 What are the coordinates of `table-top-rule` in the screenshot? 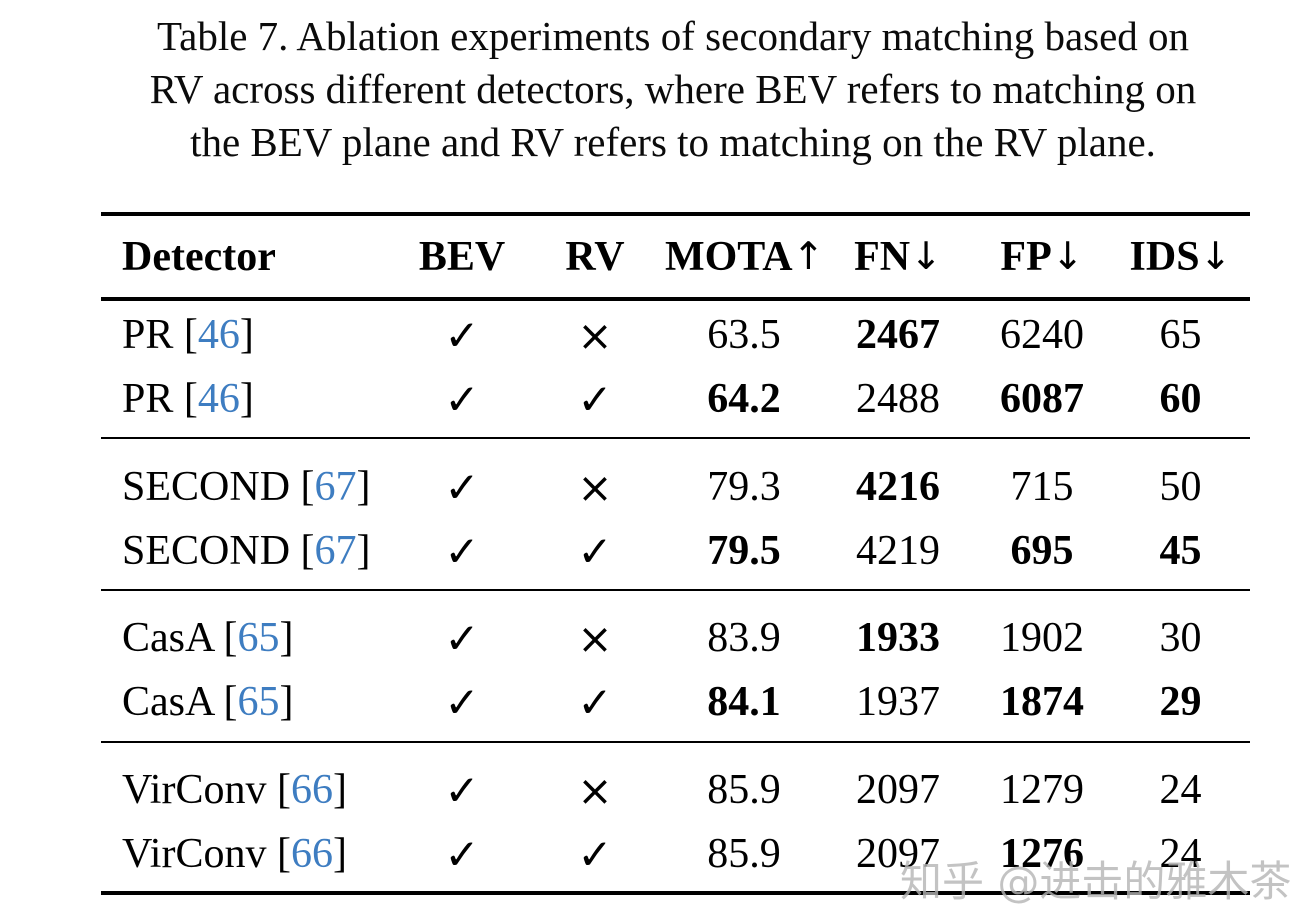 It's located at (675, 214).